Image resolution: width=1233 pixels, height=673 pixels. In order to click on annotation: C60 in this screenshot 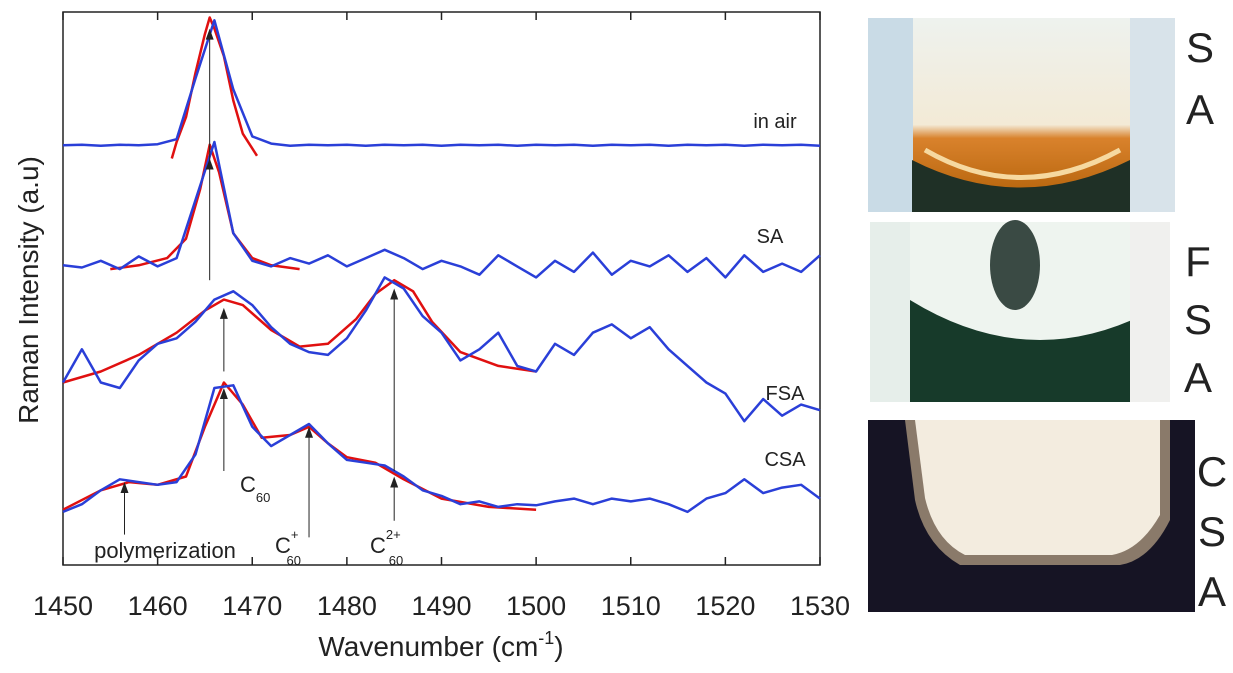, I will do `click(255, 488)`.